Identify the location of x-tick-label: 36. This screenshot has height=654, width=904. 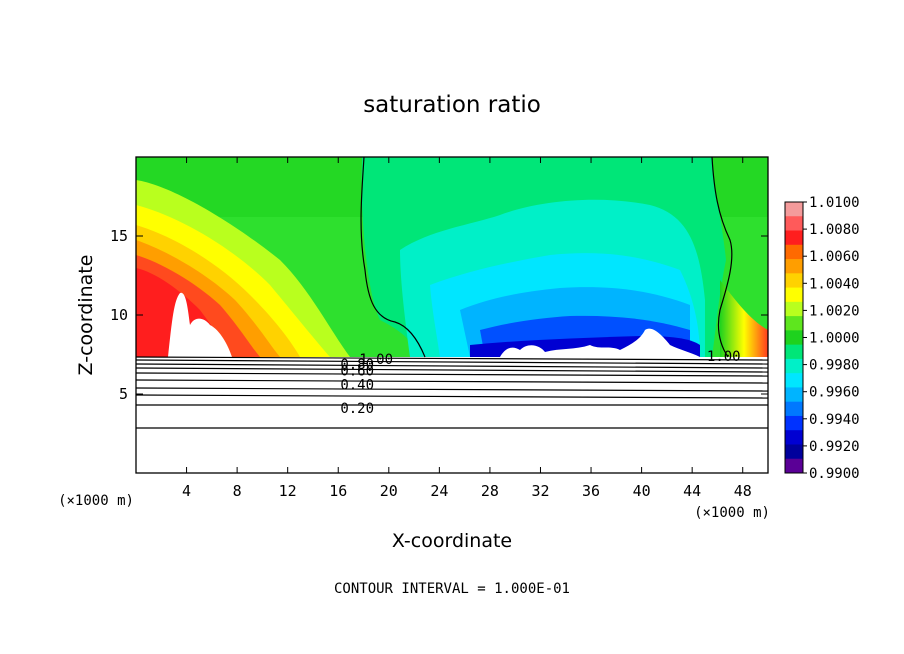
(591, 491).